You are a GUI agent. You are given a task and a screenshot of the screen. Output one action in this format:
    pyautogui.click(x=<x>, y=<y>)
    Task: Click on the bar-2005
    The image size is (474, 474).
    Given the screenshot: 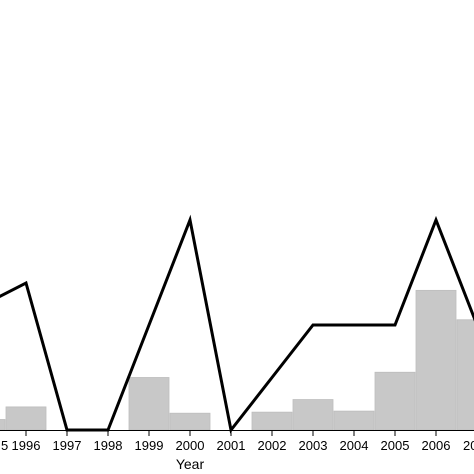 What is the action you would take?
    pyautogui.click(x=395, y=401)
    